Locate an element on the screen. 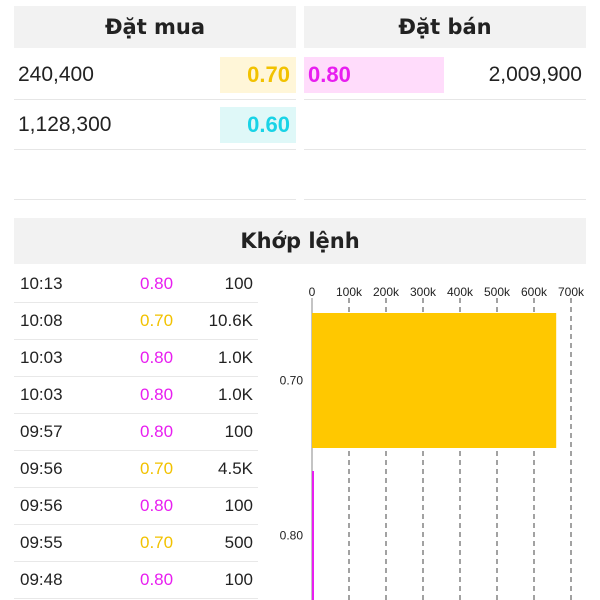 The width and height of the screenshot is (600, 600). x-tick-label: 700k is located at coordinates (571, 292).